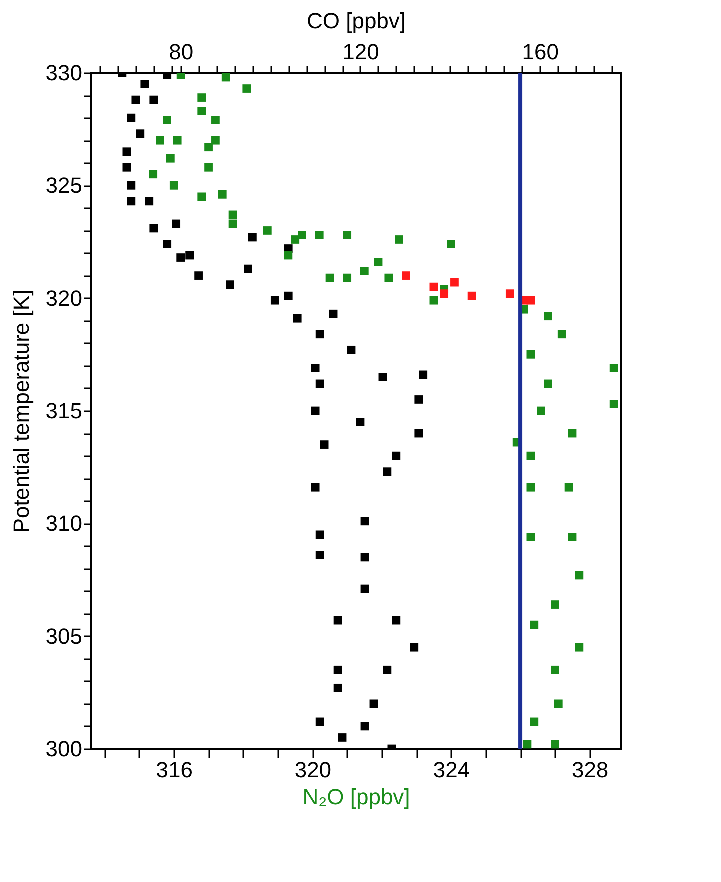  Describe the element at coordinates (356, 797) in the screenshot. I see `x-axis-title: N₂O [ppbv]` at that location.